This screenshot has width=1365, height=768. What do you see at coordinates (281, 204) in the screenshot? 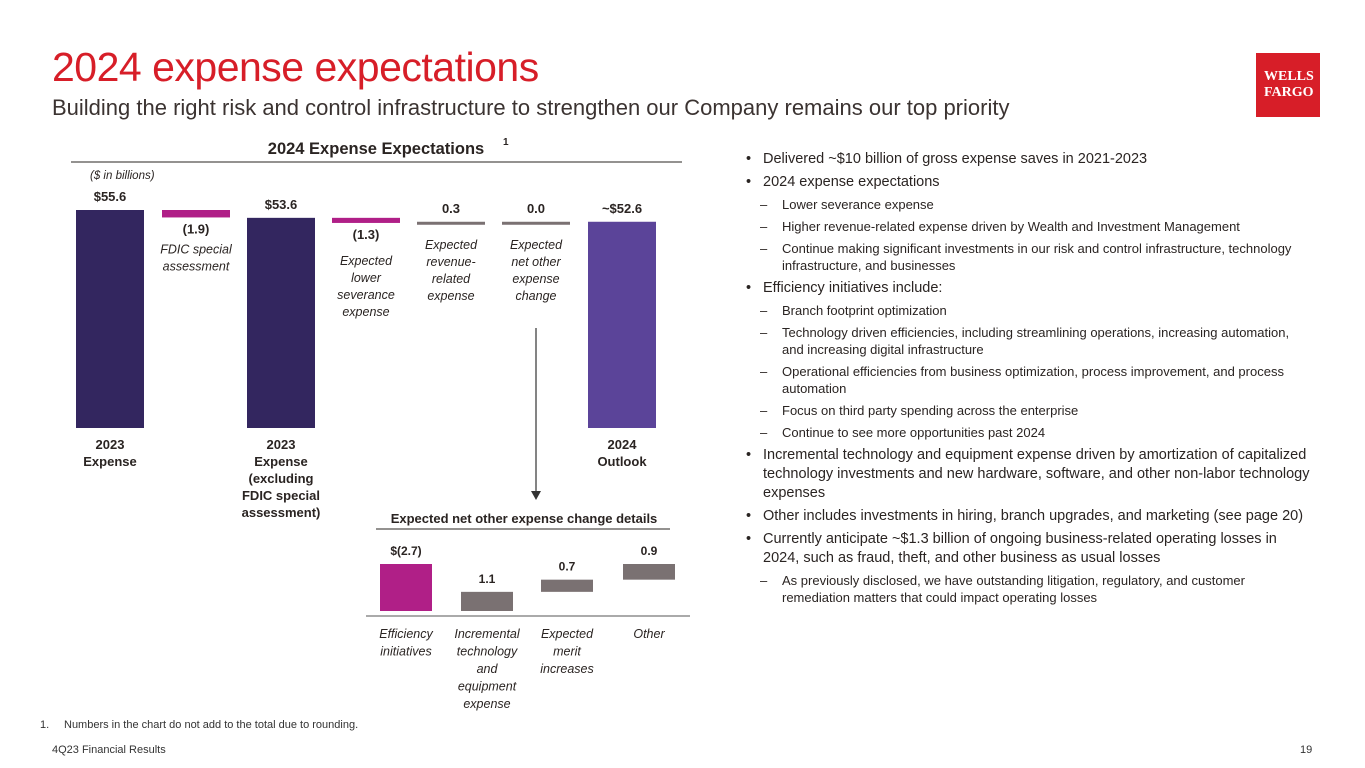
I see `bar-value-label: $53.6` at bounding box center [281, 204].